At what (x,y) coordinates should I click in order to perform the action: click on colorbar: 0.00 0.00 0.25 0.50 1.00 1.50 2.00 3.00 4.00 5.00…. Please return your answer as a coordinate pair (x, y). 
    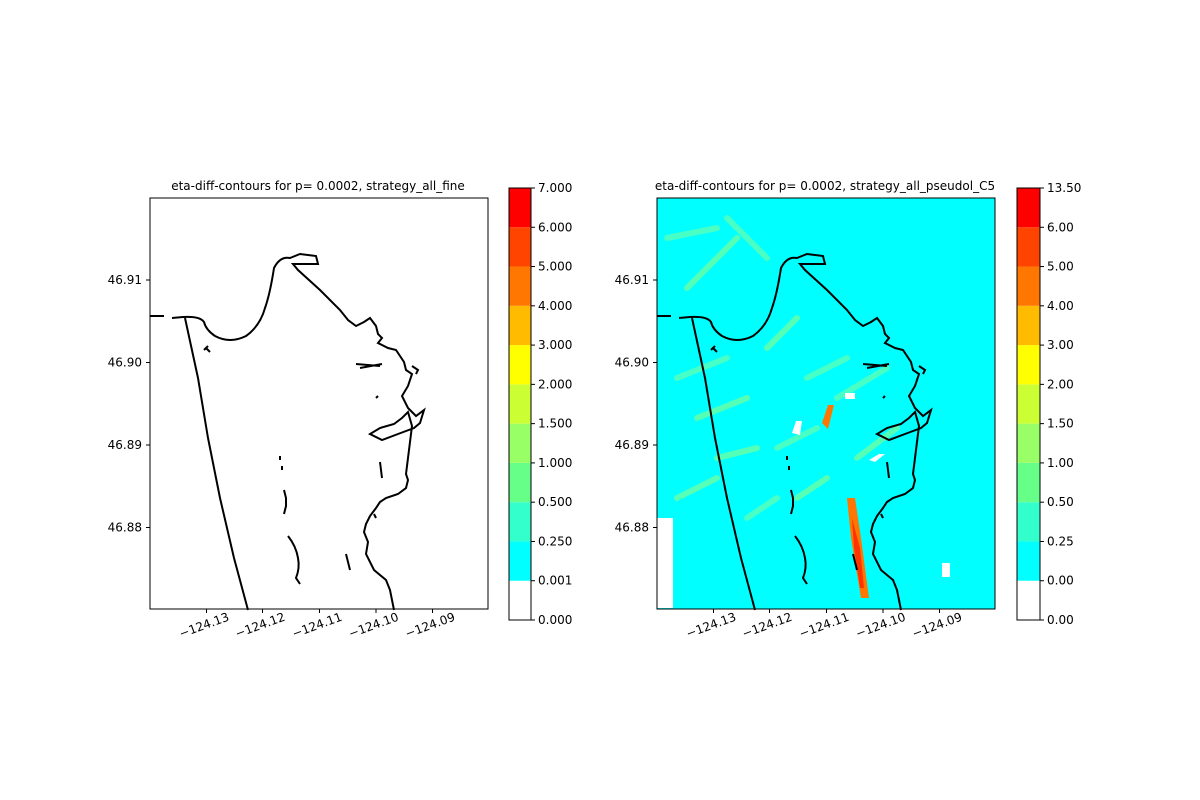
    Looking at the image, I should click on (1048, 404).